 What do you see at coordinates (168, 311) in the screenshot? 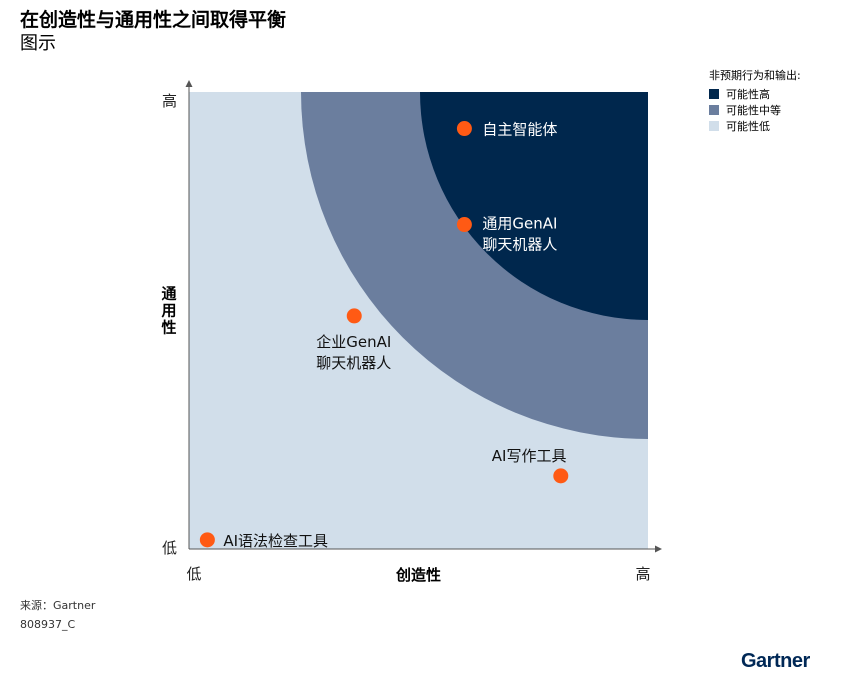
I see `y-axis-label: 通用性` at bounding box center [168, 311].